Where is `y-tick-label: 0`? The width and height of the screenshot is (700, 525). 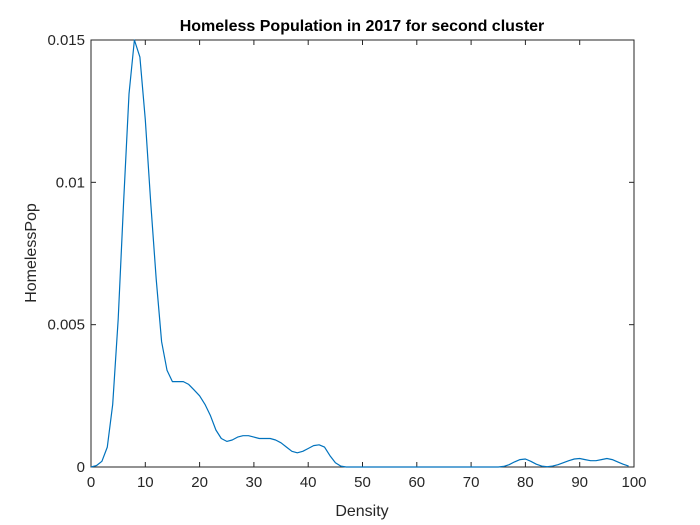
y-tick-label: 0 is located at coordinates (81, 467).